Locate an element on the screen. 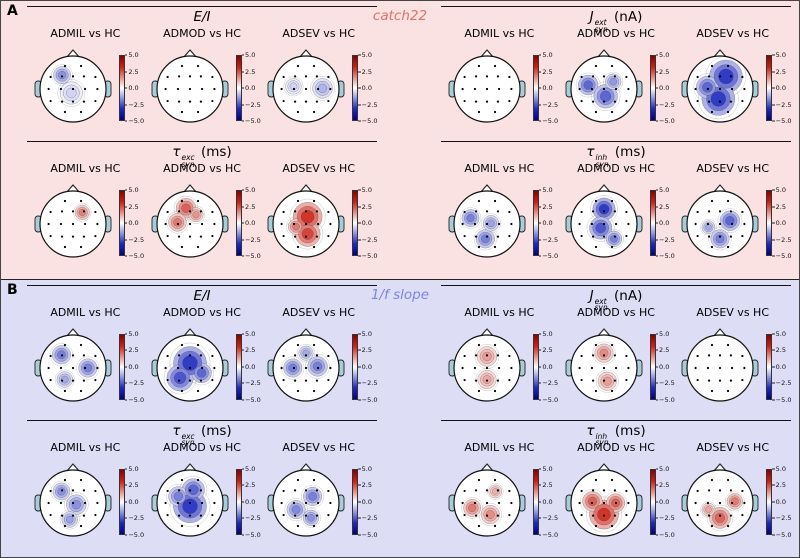 Image resolution: width=800 pixels, height=558 pixels. section-title: τ inh syn (ms) is located at coordinates (616, 154).